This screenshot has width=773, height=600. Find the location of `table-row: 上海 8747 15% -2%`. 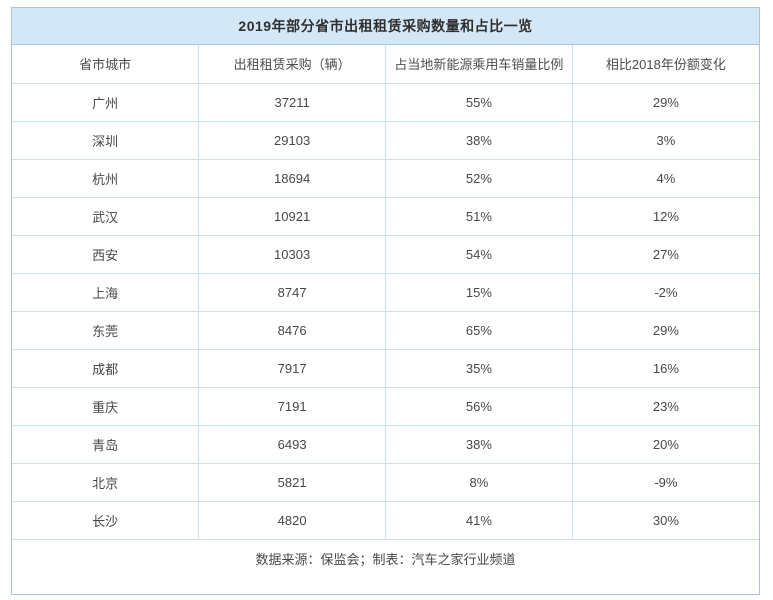

table-row: 上海 8747 15% -2% is located at coordinates (385, 292).